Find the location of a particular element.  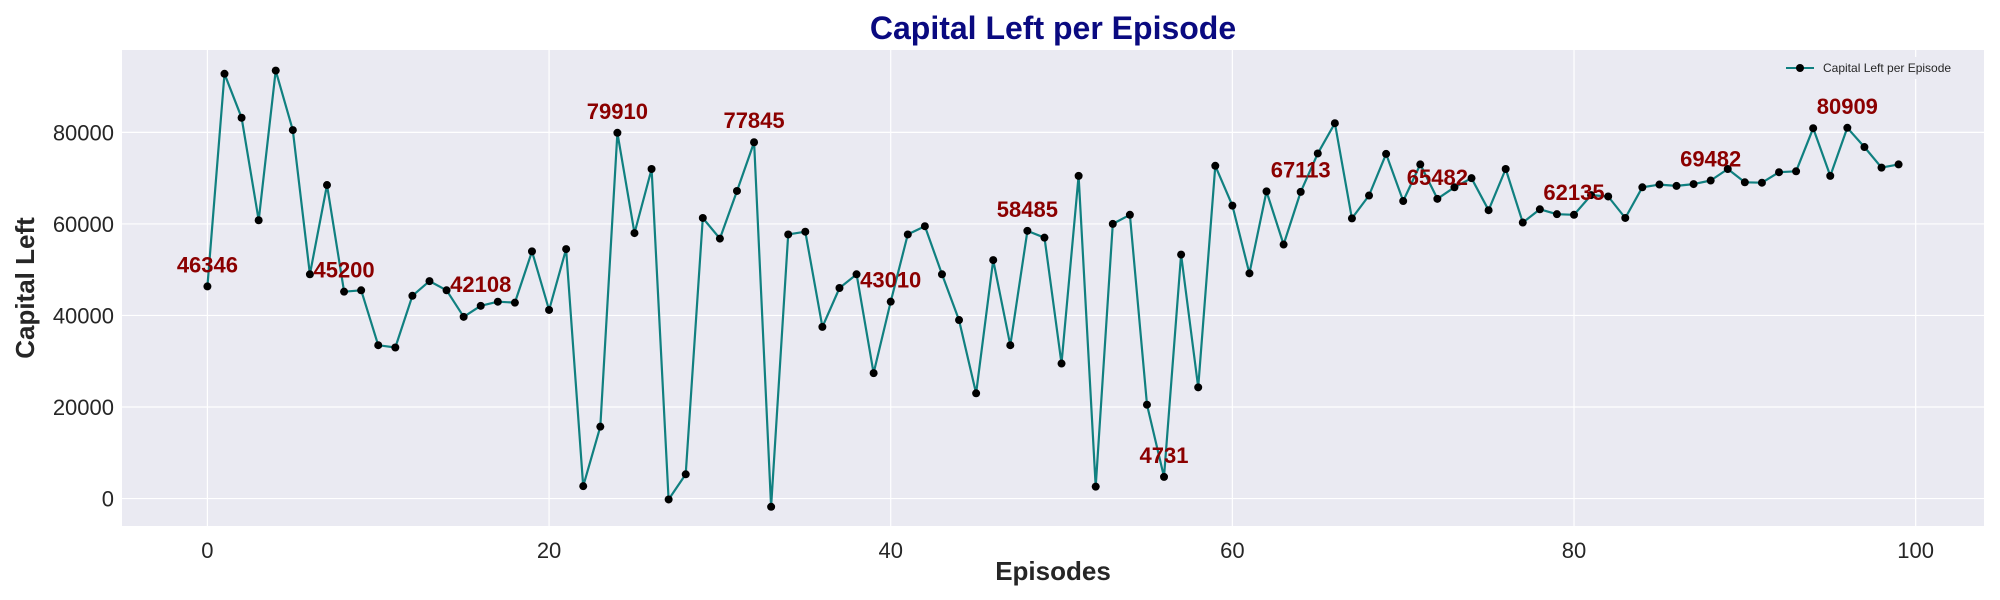

x-tick-label: 0 is located at coordinates (207, 550).